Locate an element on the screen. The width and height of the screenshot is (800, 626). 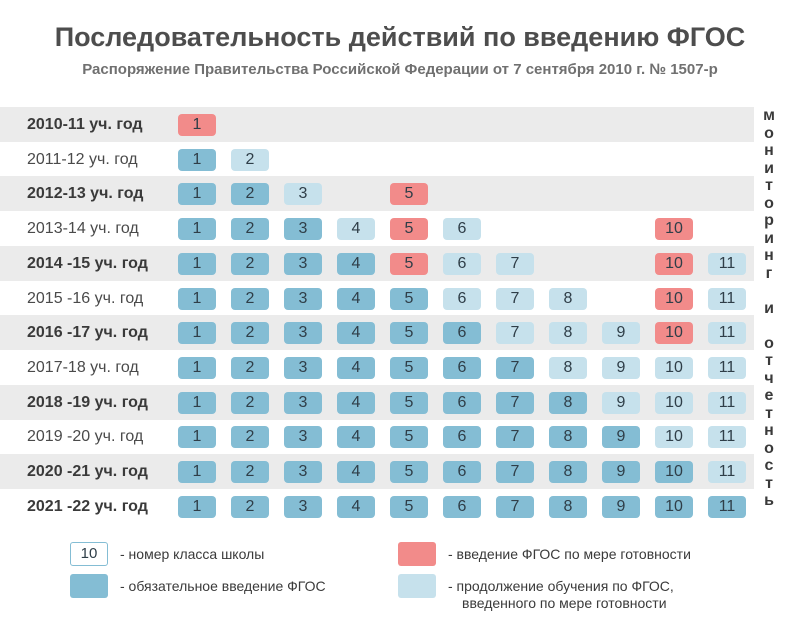
year-row: 2019 -20 уч. год 1 2 3 4 5 6 7 8 9 10 11 is located at coordinates (377, 436).